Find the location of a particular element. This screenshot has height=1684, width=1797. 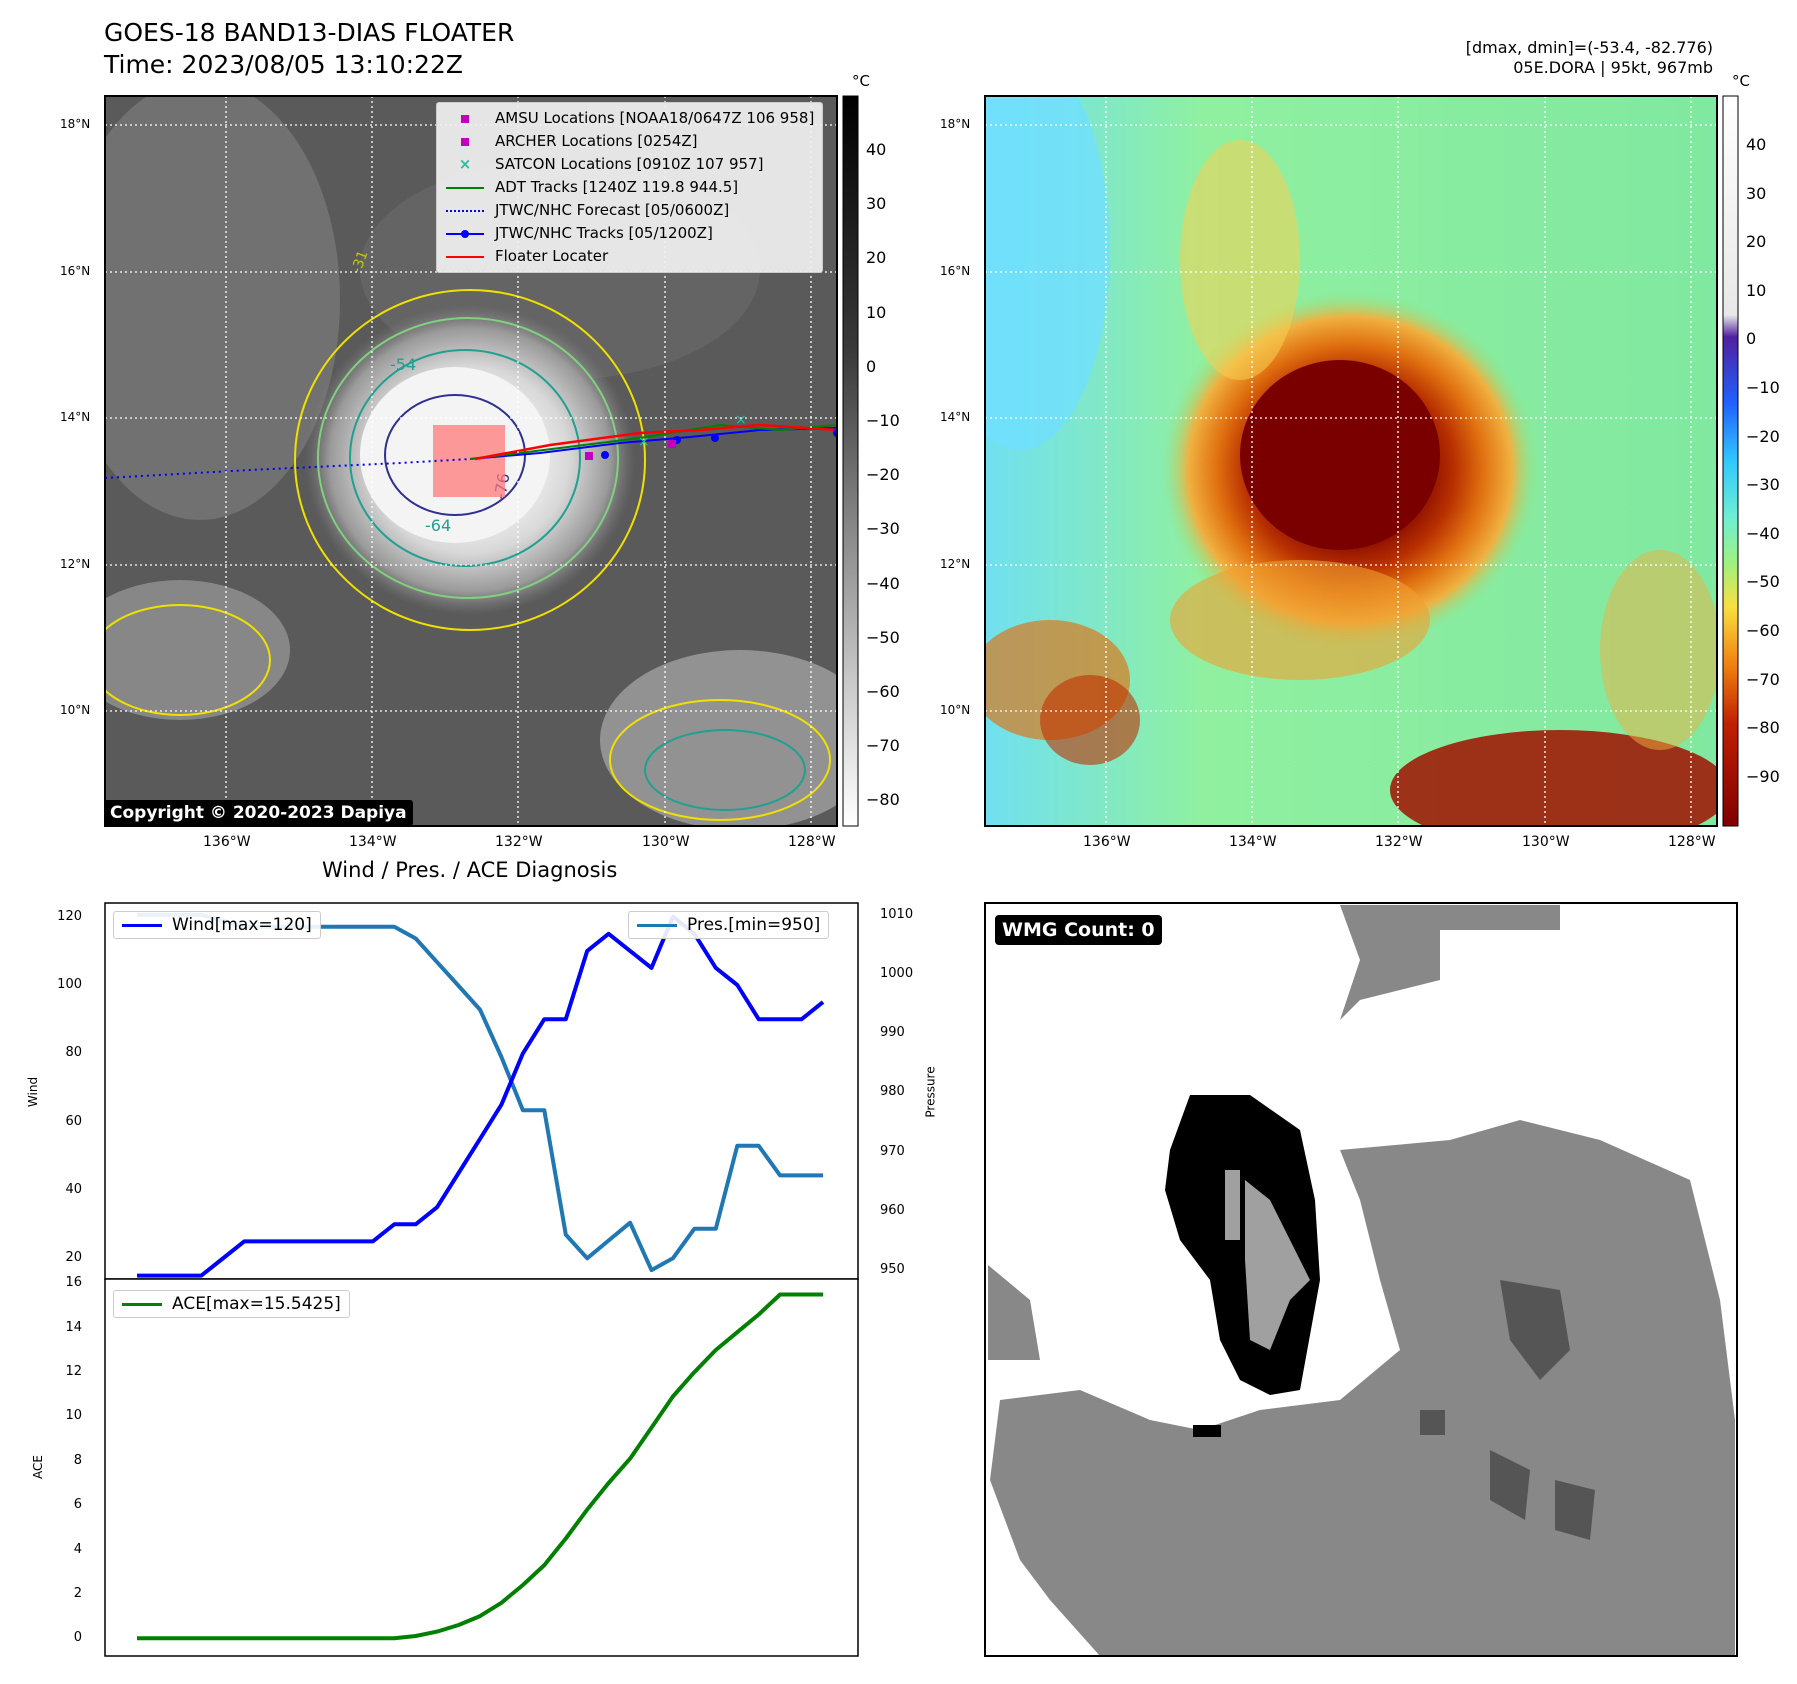

axis-tick-label: 100 is located at coordinates (69, 985).